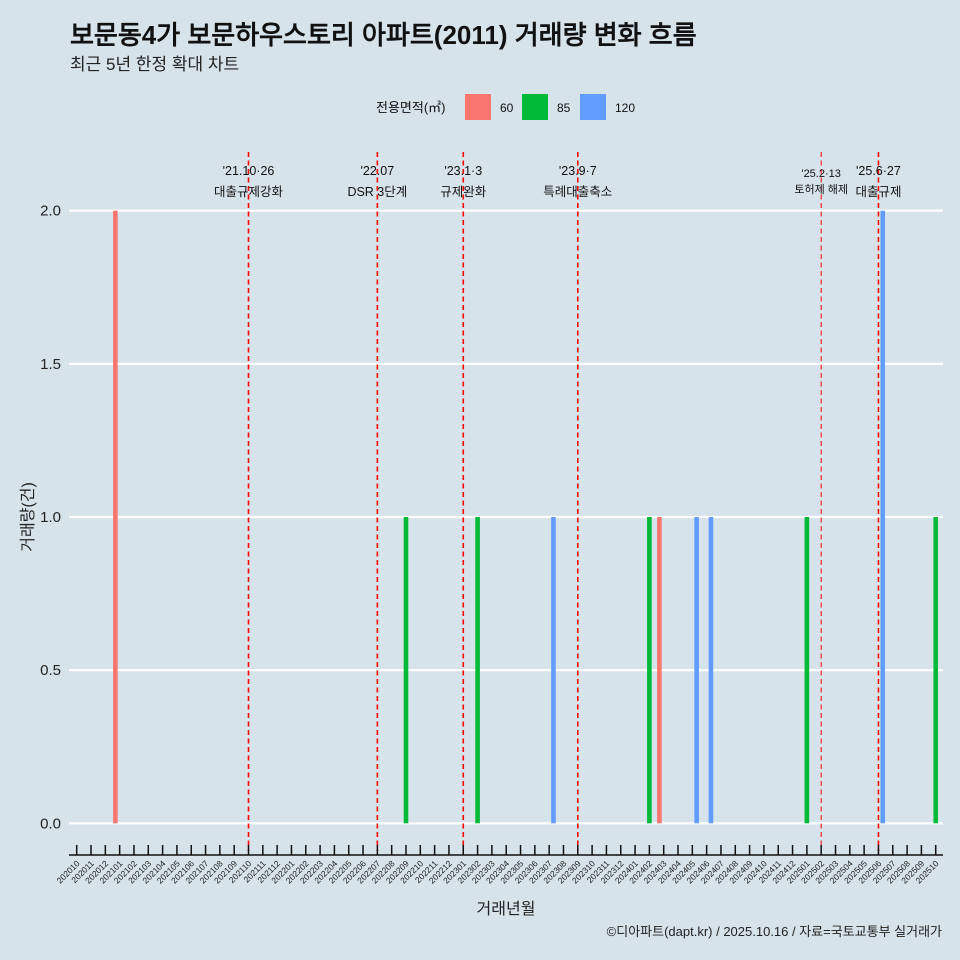 The width and height of the screenshot is (960, 960). Describe the element at coordinates (564, 108) in the screenshot. I see `legend-label-85: 85` at that location.